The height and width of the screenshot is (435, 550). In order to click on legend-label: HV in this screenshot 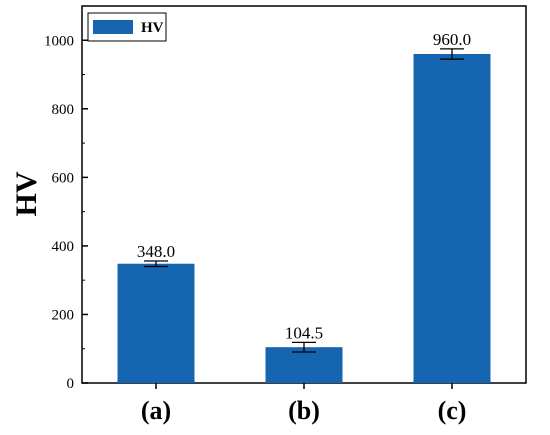, I will do `click(152, 28)`.